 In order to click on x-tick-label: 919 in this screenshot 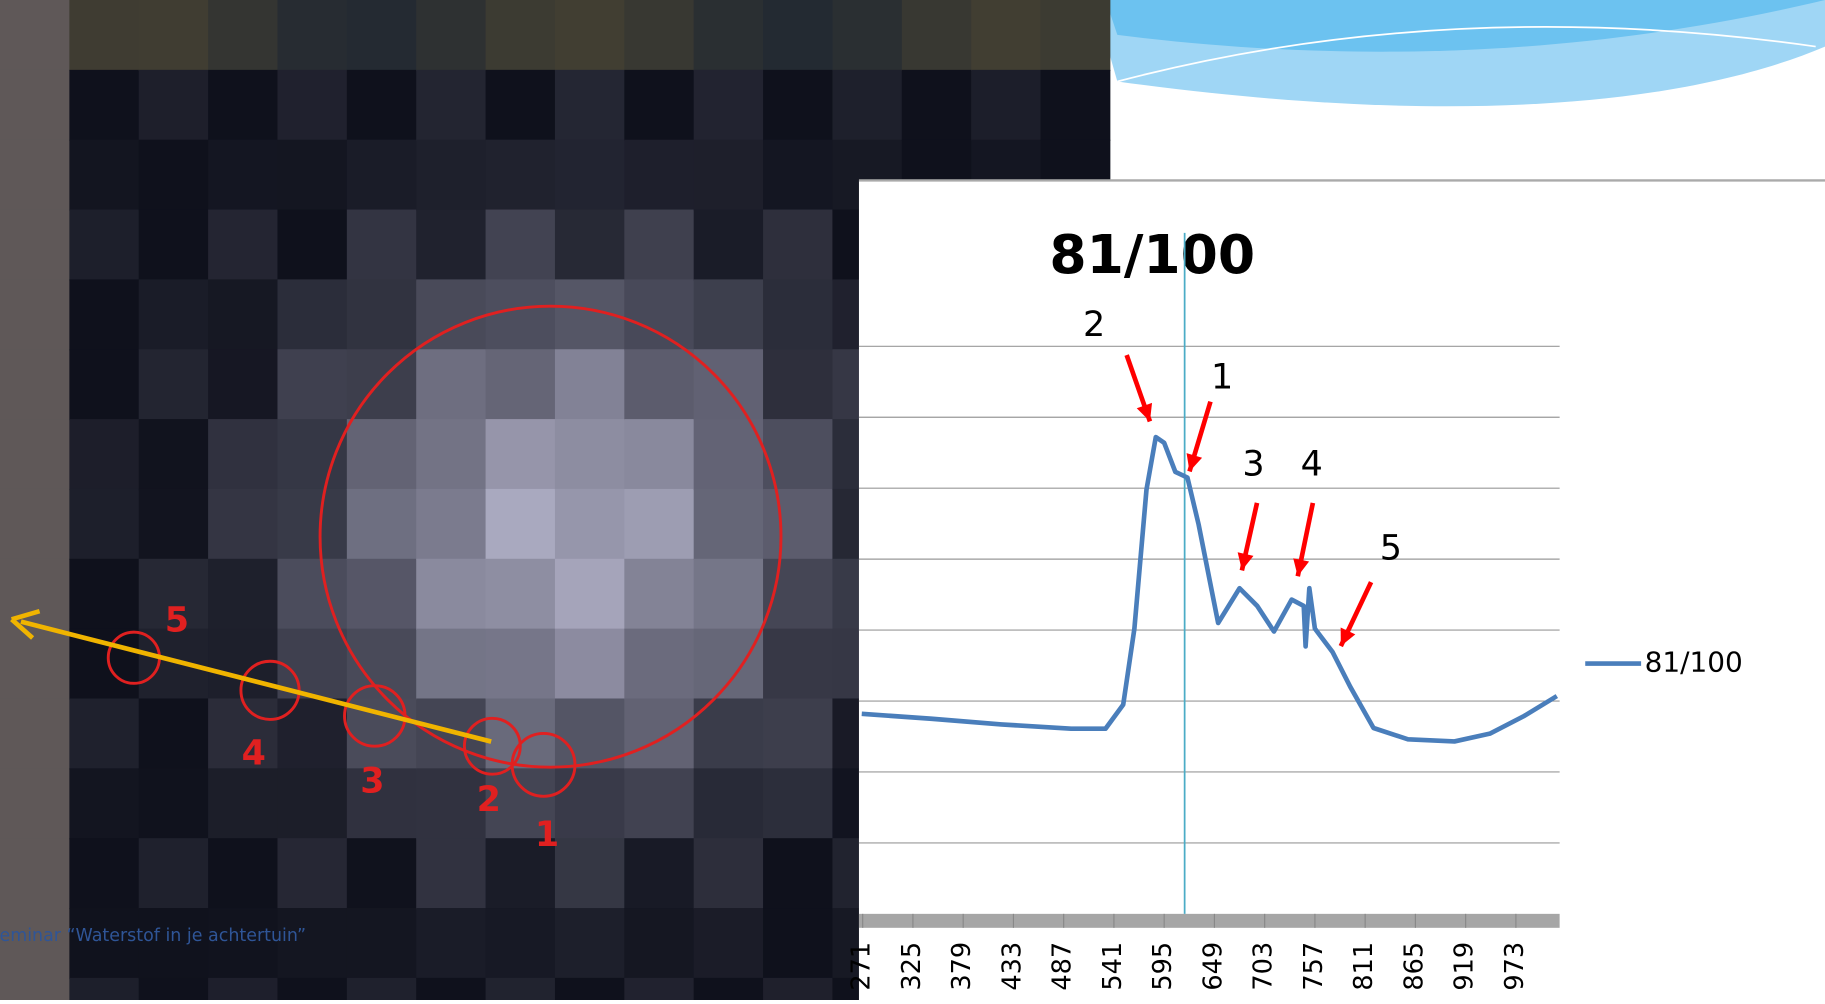, I will do `click(1465, 966)`.